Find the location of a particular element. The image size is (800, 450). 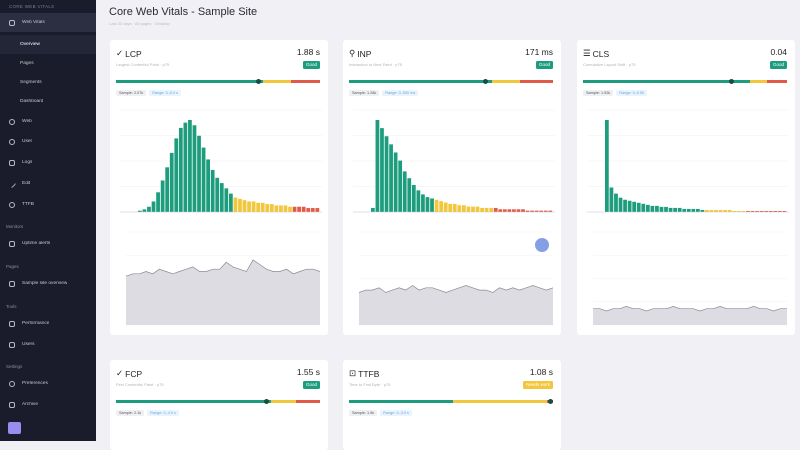

metric-name: ☰ CLS is located at coordinates (596, 53).